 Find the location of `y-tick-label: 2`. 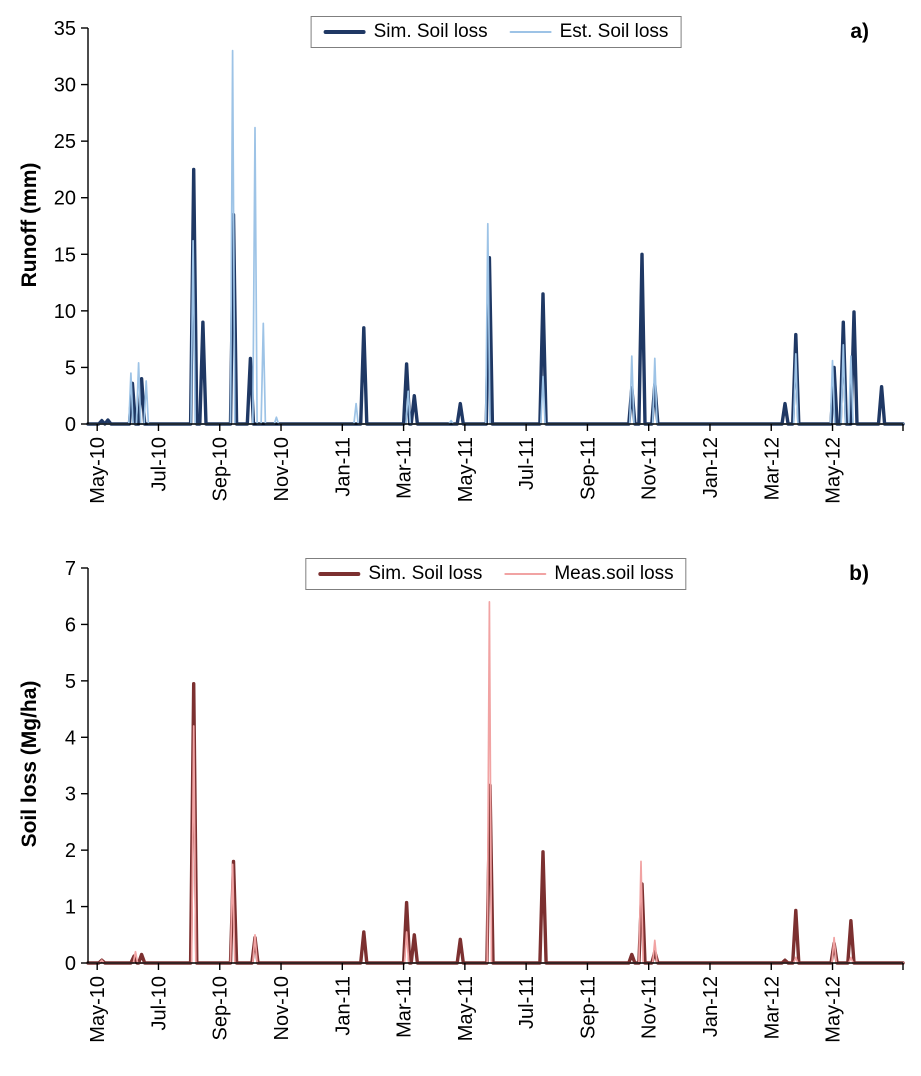

y-tick-label: 2 is located at coordinates (70, 851).